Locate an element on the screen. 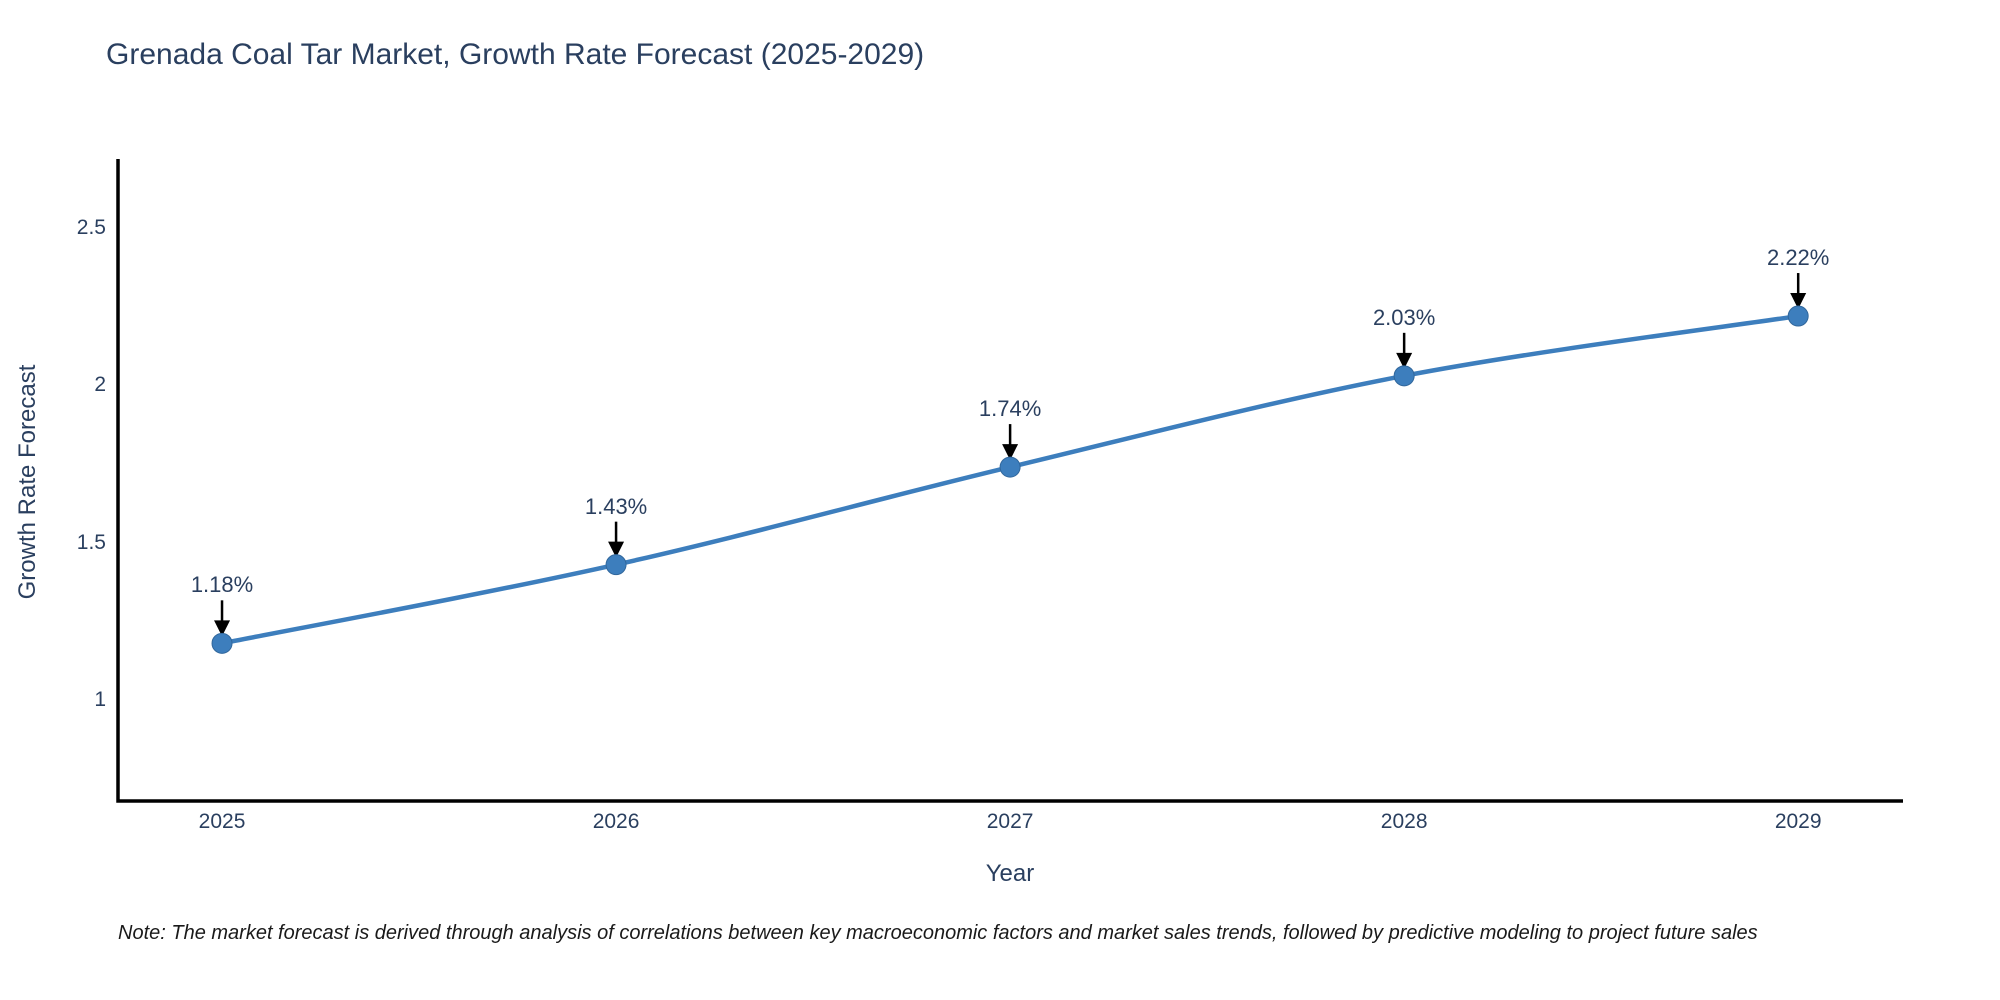 The image size is (2000, 1000). y-tick-label: 2 is located at coordinates (100, 385).